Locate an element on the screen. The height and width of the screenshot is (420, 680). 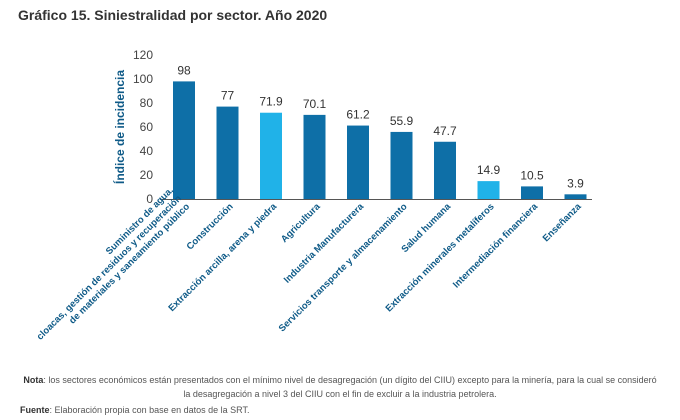
x-tick-label: Industria Manufacturera is located at coordinates (324, 243).